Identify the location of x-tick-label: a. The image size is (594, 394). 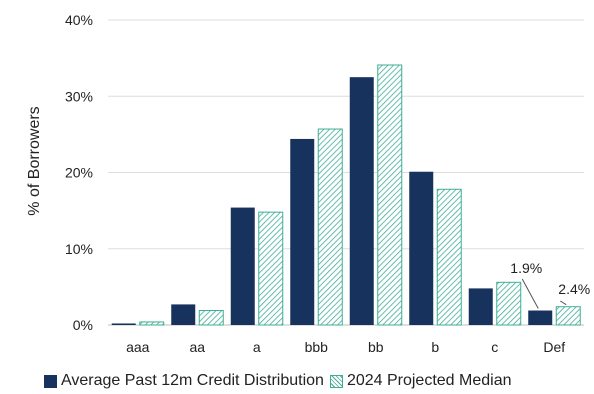
(257, 347).